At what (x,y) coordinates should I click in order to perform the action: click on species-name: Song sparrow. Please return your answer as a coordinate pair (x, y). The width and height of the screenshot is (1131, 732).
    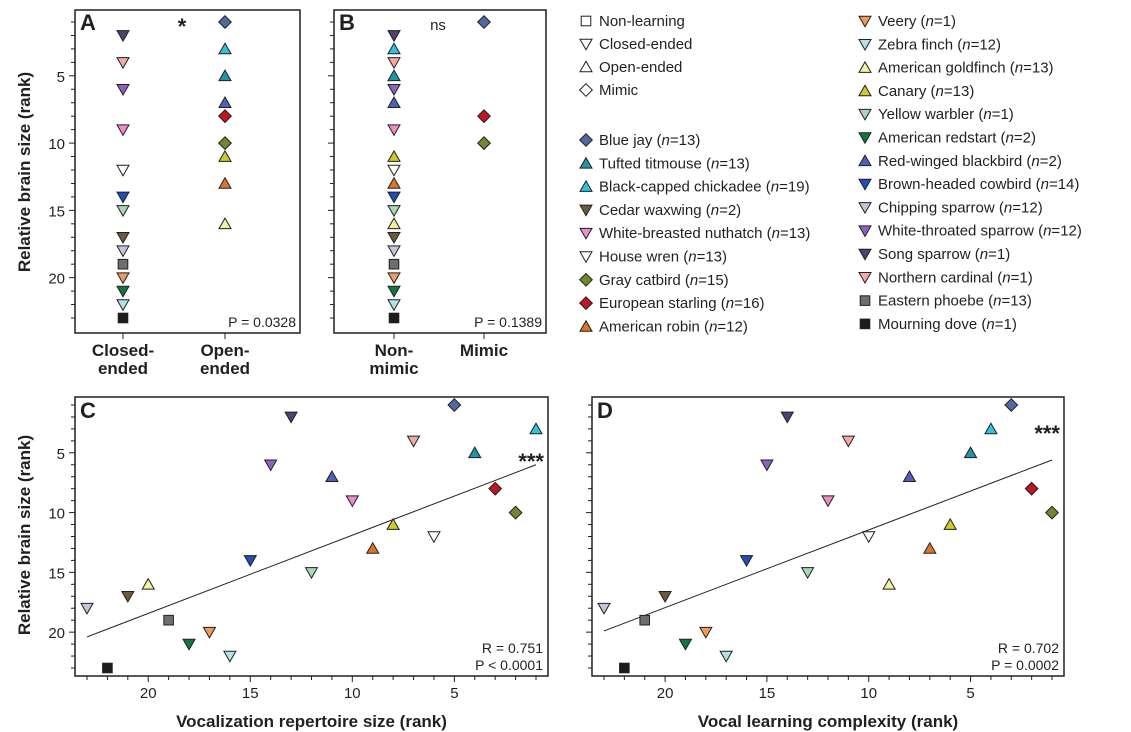
    Looking at the image, I should click on (924, 254).